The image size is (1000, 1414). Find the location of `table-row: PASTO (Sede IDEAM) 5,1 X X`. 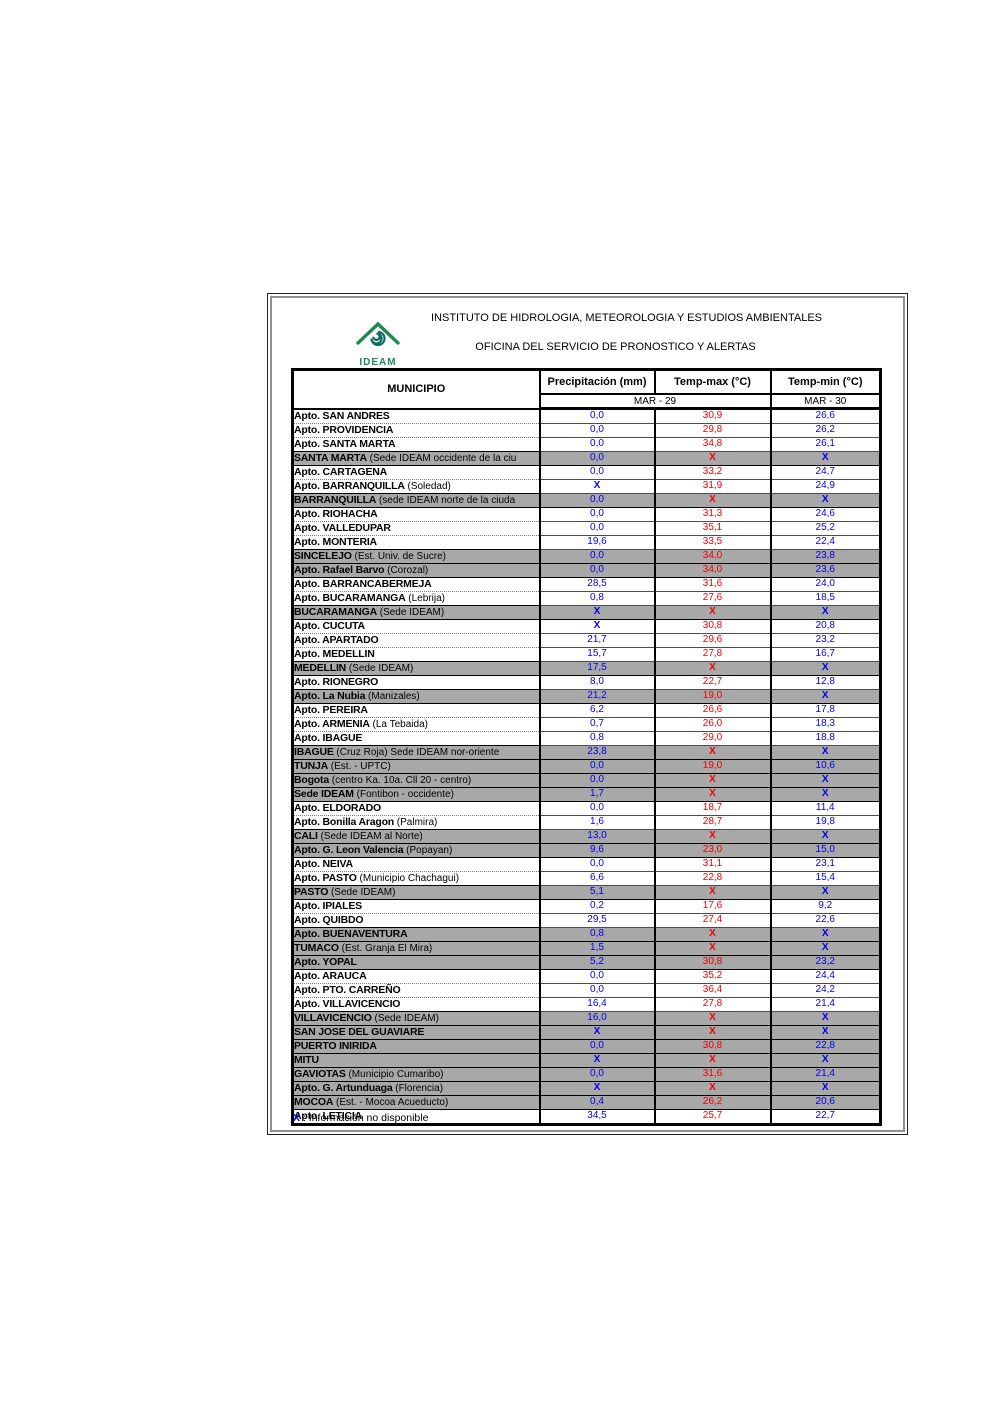

table-row: PASTO (Sede IDEAM) 5,1 X X is located at coordinates (586, 892).